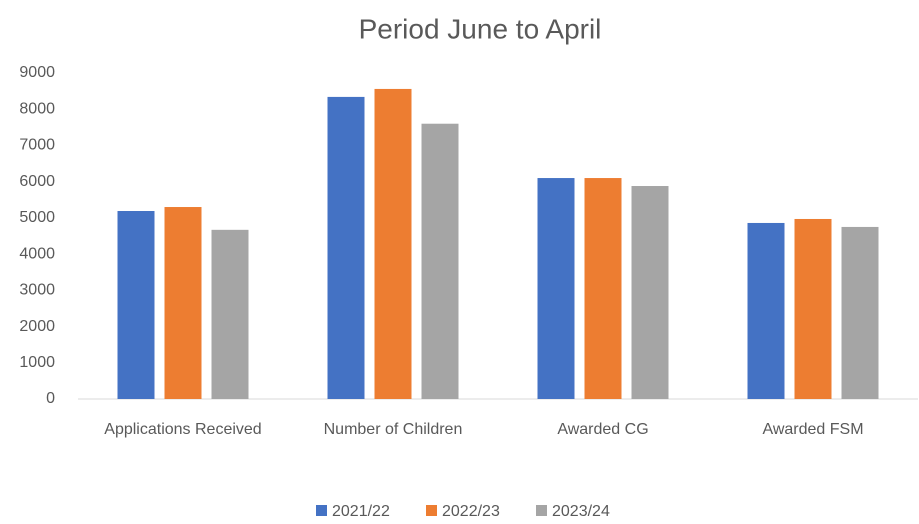 This screenshot has width=919, height=524. Describe the element at coordinates (37, 72) in the screenshot. I see `y-tick-label: 9000` at that location.